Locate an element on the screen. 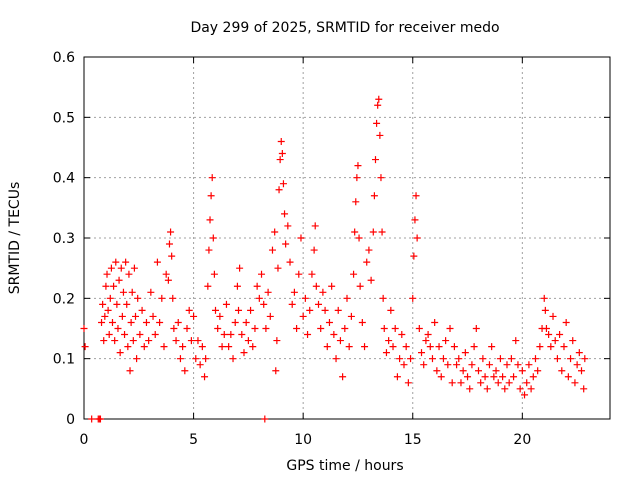  x-tick-label: 15 is located at coordinates (413, 440).